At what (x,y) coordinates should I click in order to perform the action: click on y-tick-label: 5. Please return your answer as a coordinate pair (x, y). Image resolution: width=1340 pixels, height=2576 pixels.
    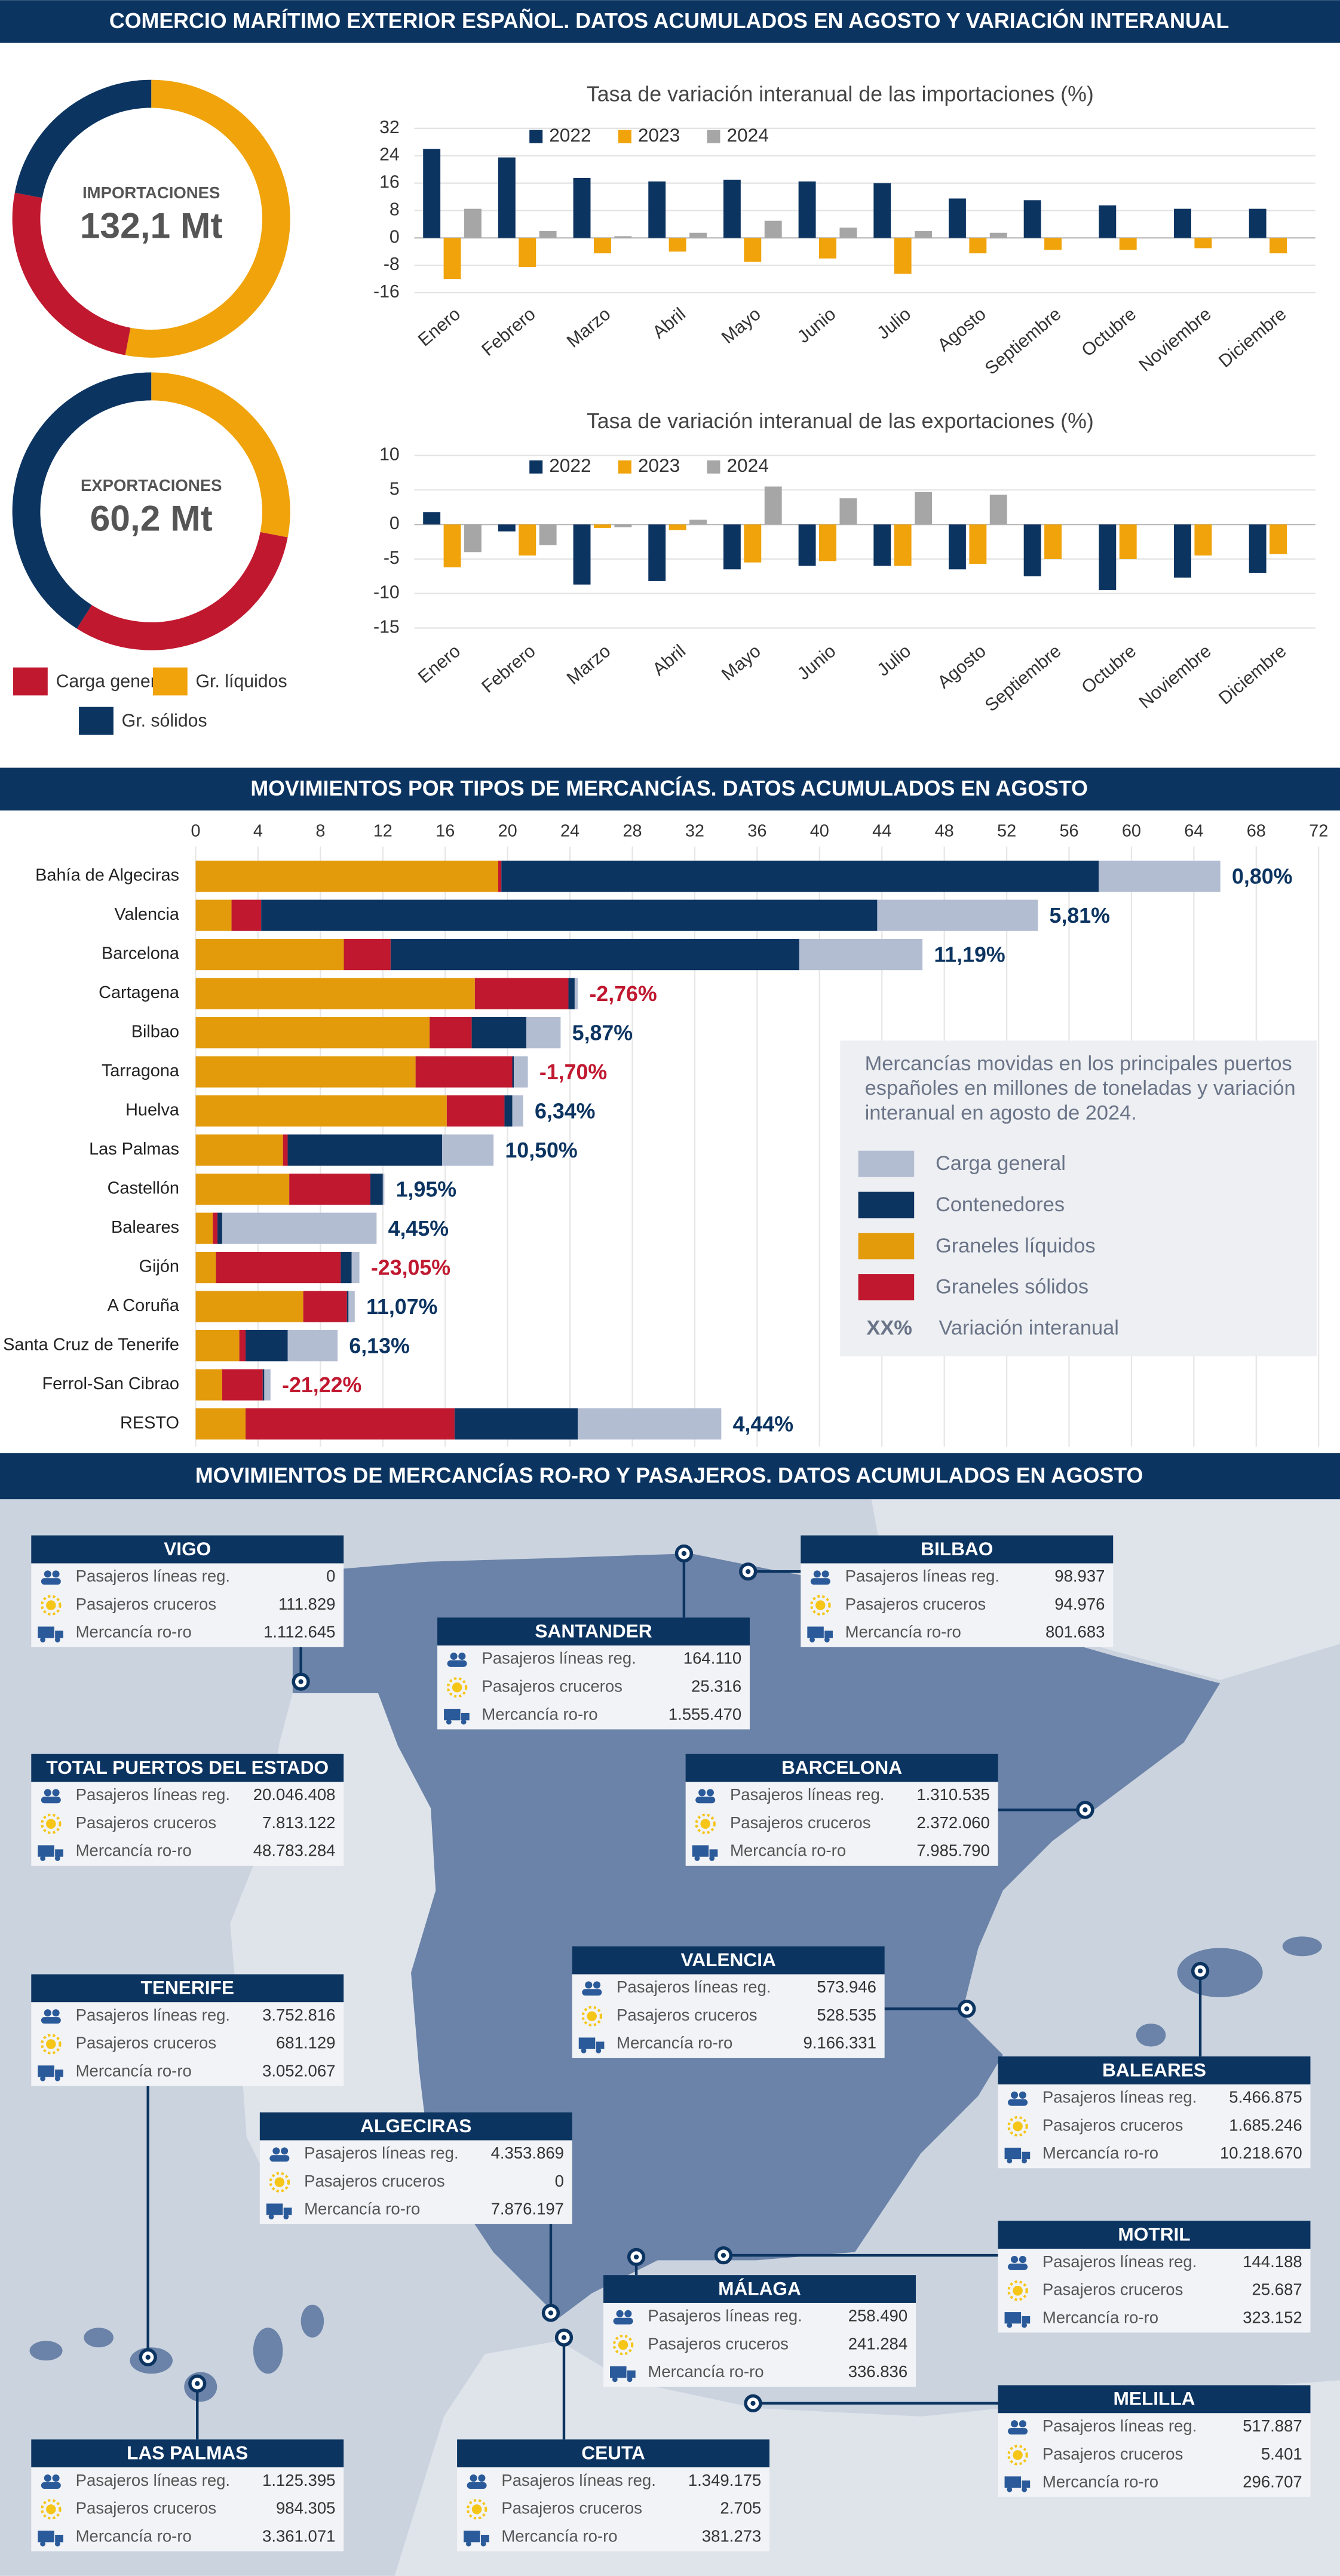
    Looking at the image, I should click on (395, 489).